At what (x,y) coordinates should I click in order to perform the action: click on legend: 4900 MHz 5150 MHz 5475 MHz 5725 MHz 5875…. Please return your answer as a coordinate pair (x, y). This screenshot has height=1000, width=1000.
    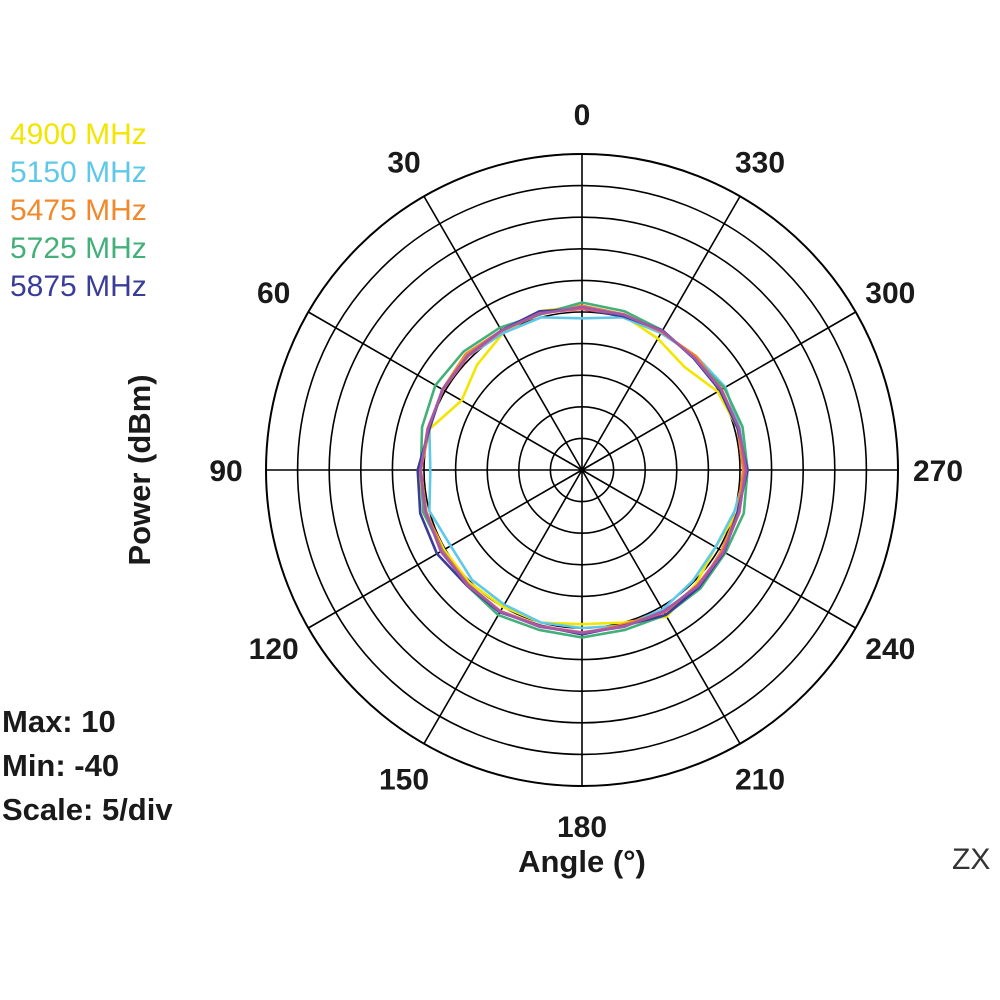
    Looking at the image, I should click on (78, 211).